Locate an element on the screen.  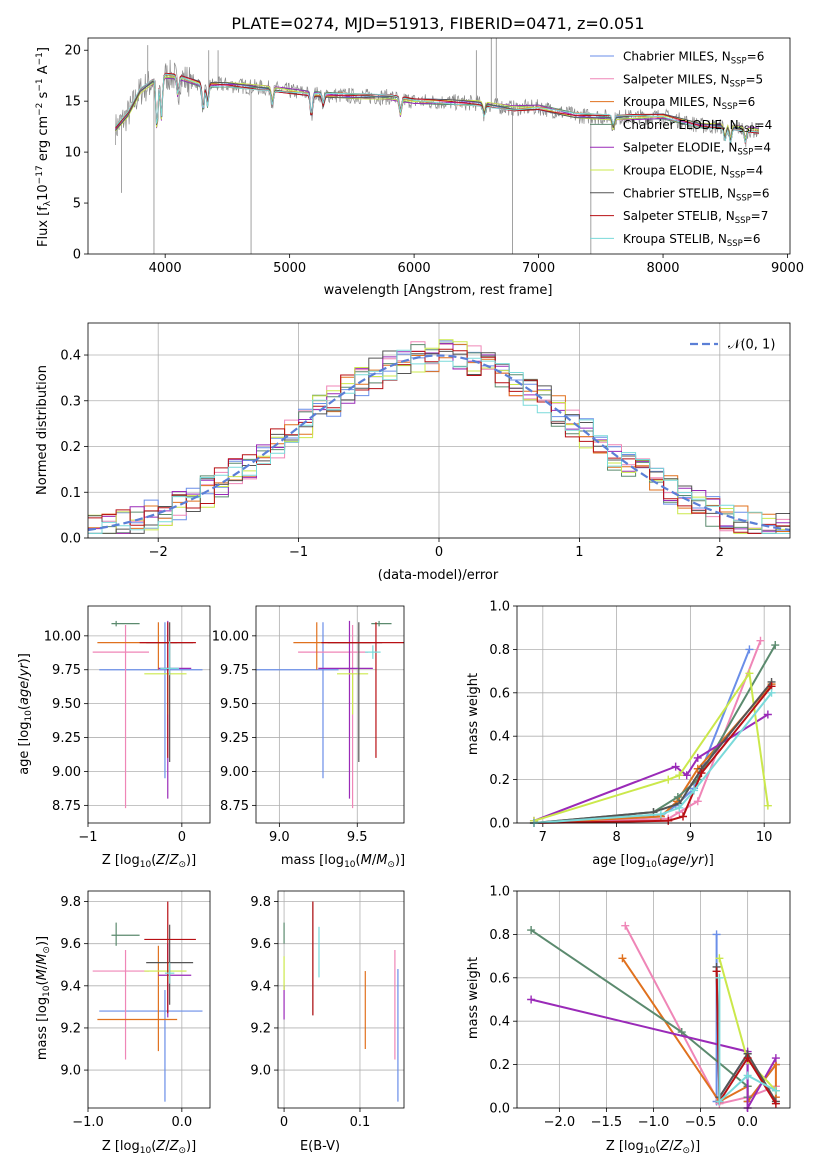
mw-age-xlabel: age [log10(age/yr)] is located at coordinates (653, 861).